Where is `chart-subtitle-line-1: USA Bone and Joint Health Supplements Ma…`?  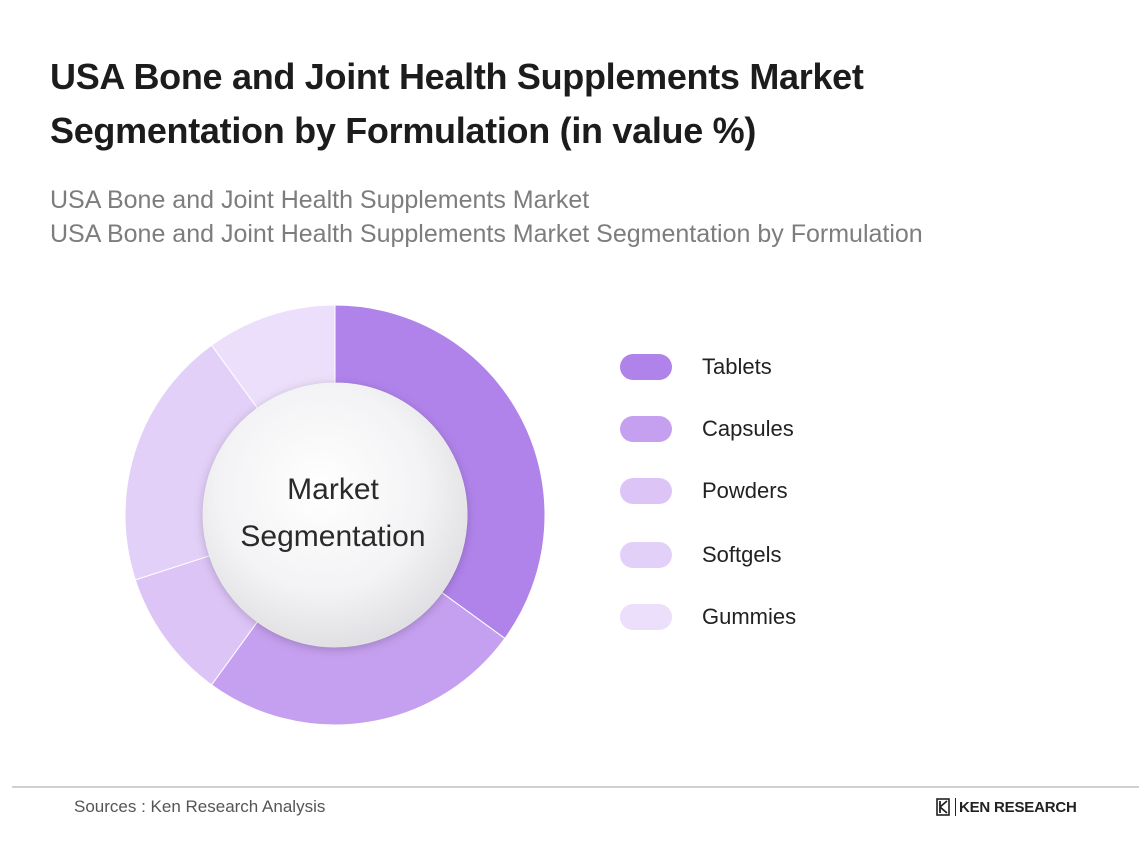 chart-subtitle-line-1: USA Bone and Joint Health Supplements Ma… is located at coordinates (320, 200).